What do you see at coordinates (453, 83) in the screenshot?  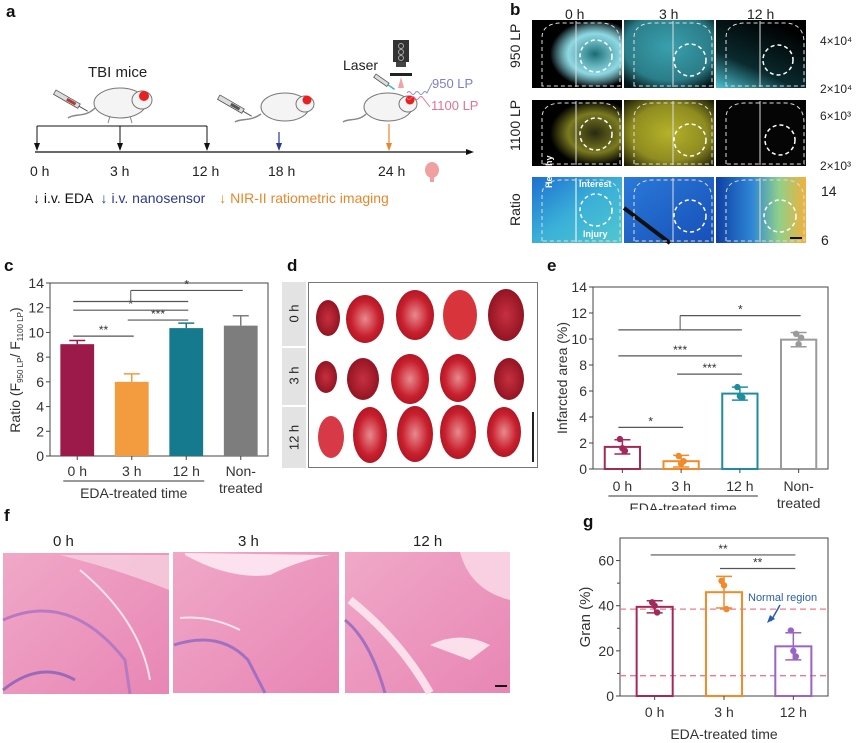 I see `filter-950-label: 950 LP` at bounding box center [453, 83].